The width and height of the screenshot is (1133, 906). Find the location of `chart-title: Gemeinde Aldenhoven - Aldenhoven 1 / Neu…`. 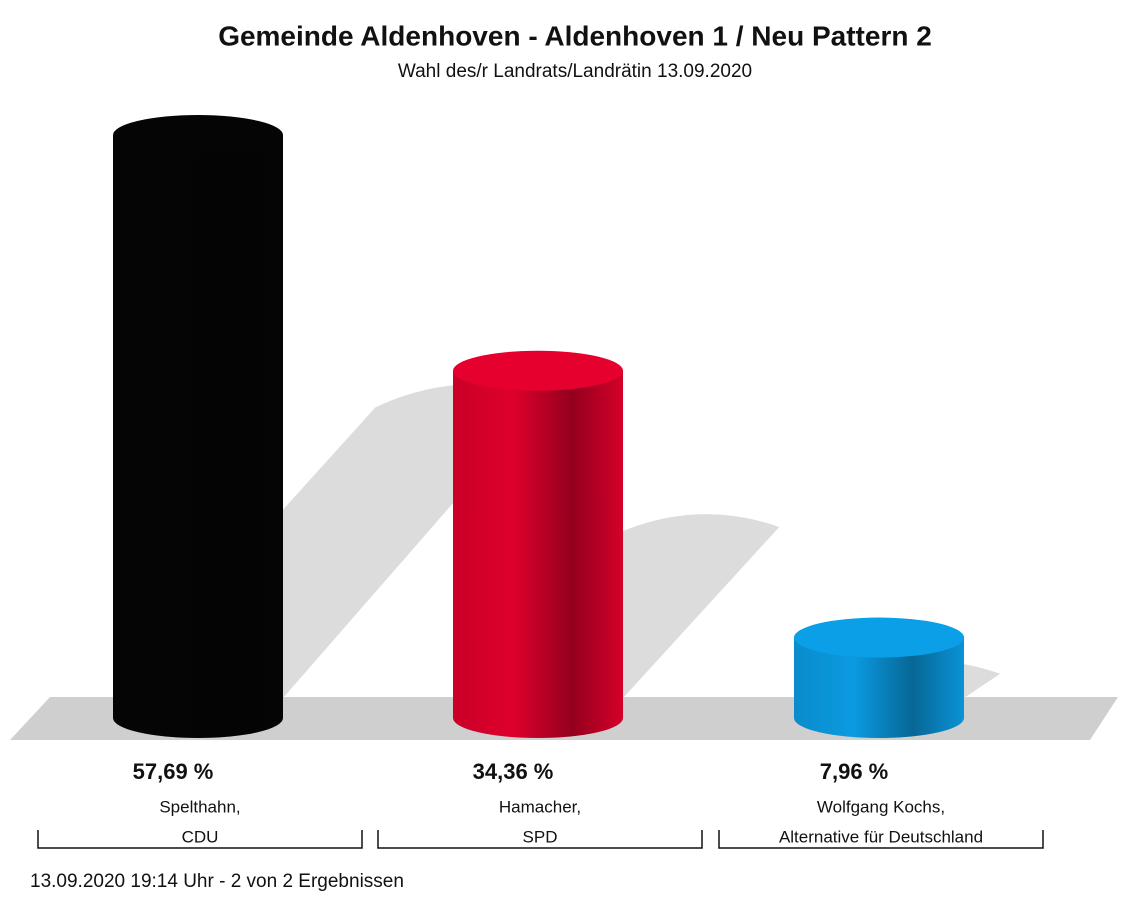

chart-title: Gemeinde Aldenhoven - Aldenhoven 1 / Neu… is located at coordinates (575, 35).